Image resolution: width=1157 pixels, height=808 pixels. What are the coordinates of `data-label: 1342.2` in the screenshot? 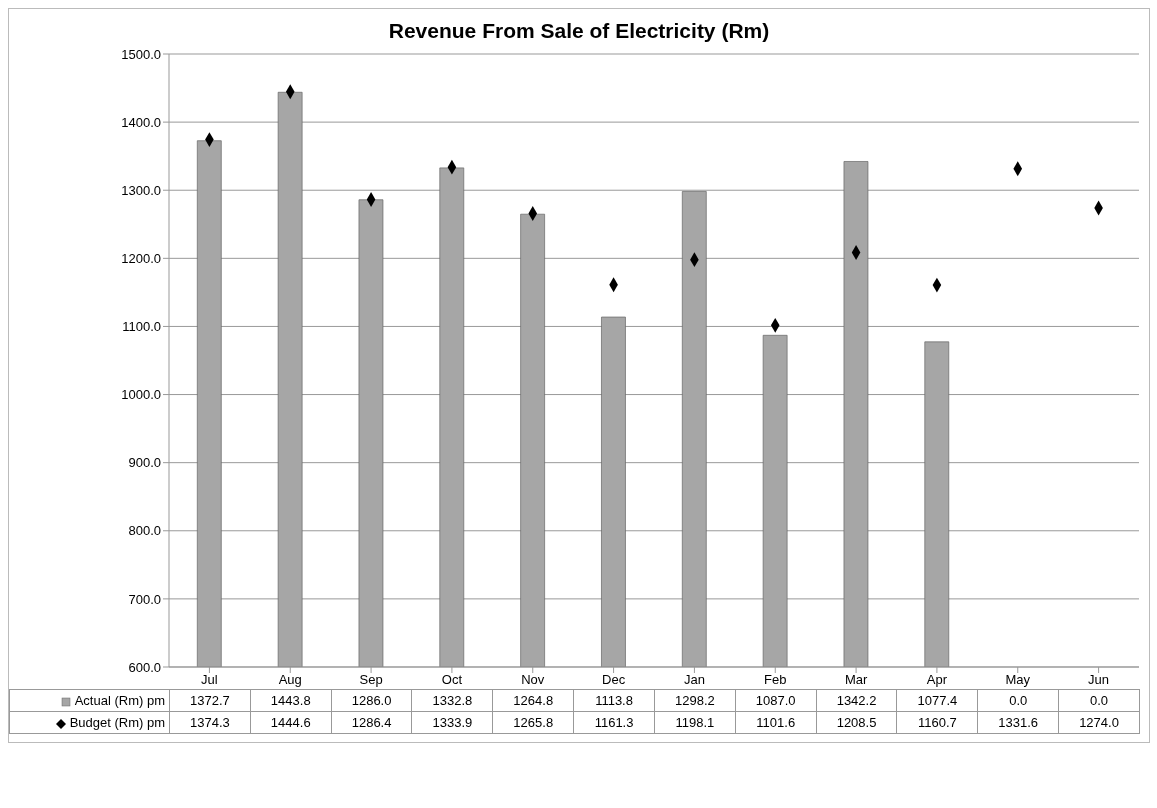 It's located at (856, 700).